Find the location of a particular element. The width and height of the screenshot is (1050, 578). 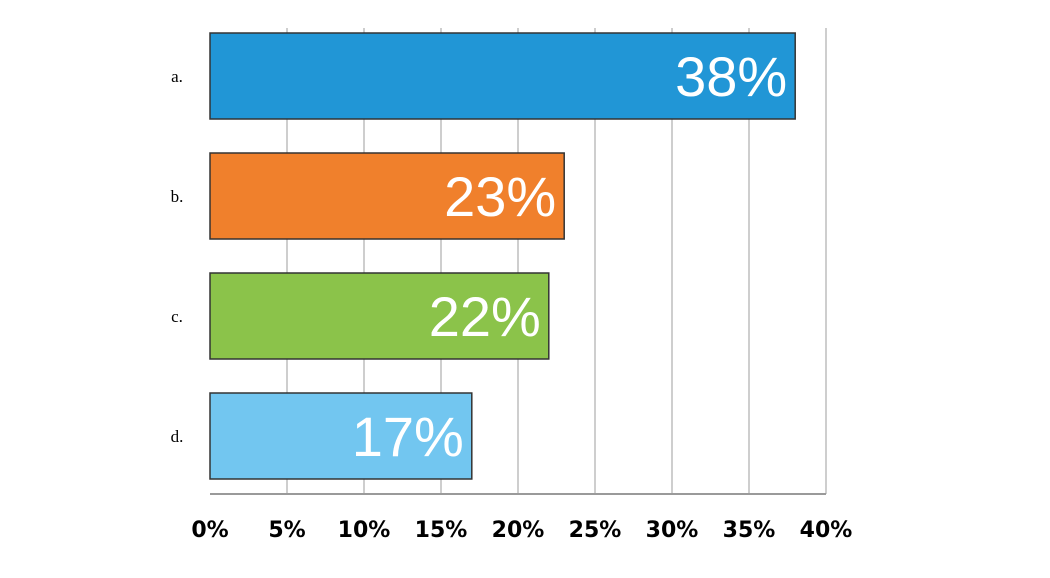

x-tick-label: 15% is located at coordinates (441, 530).